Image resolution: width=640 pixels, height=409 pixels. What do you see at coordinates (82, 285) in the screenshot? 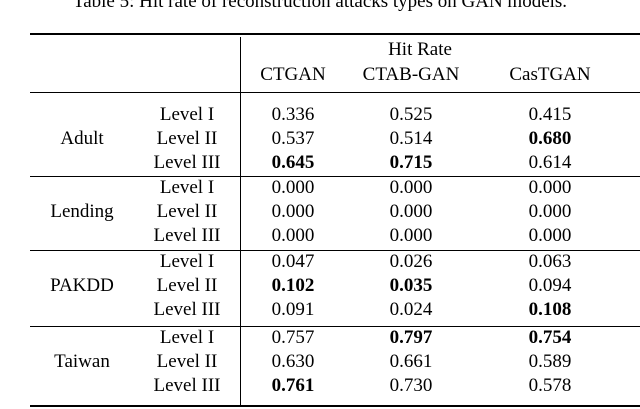
I see `group-label: PAKDD` at bounding box center [82, 285].